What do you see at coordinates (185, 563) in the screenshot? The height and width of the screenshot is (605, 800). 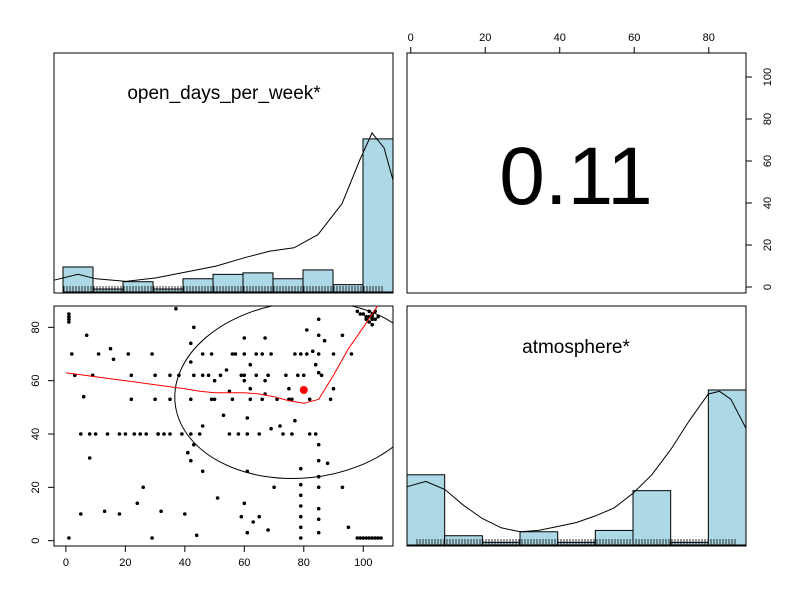 I see `scatter-xtick-label-2: 40` at bounding box center [185, 563].